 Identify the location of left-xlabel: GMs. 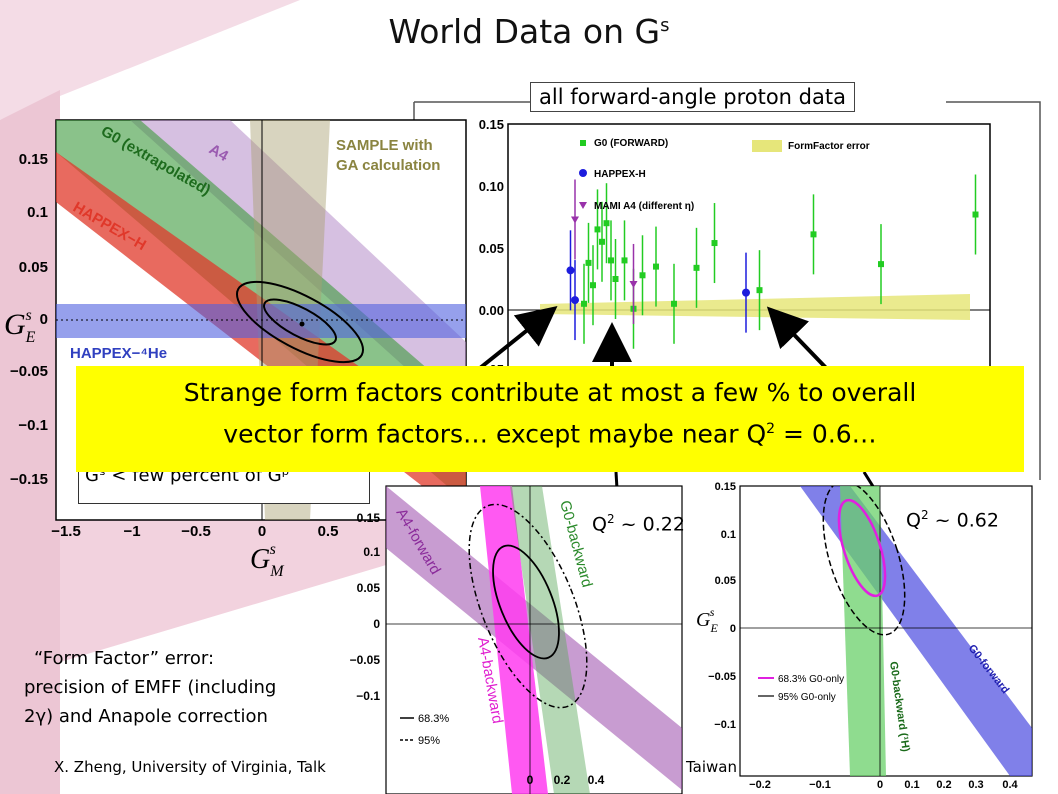
(267, 560).